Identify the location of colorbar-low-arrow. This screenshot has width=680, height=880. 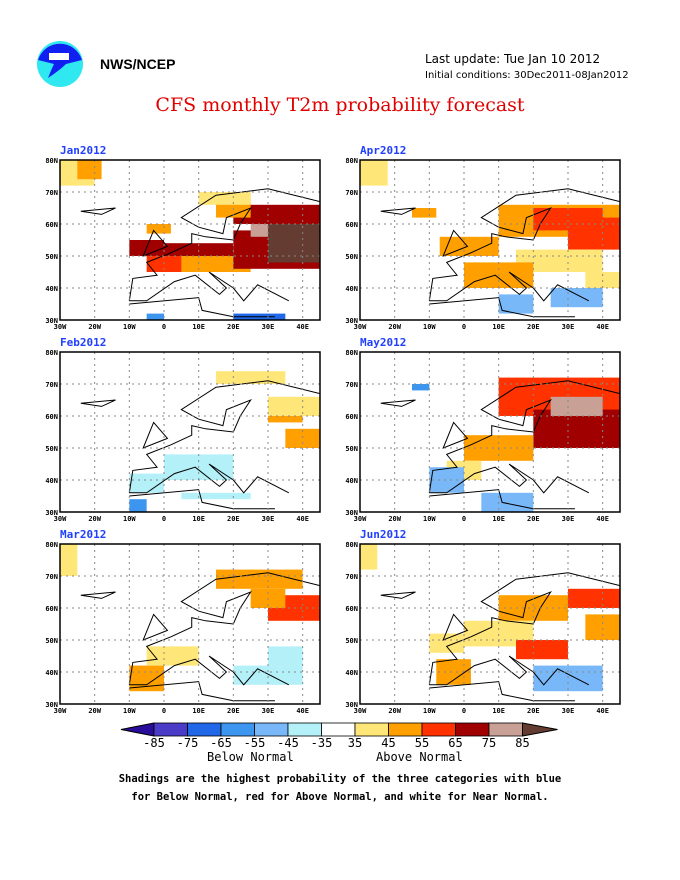
(137, 729).